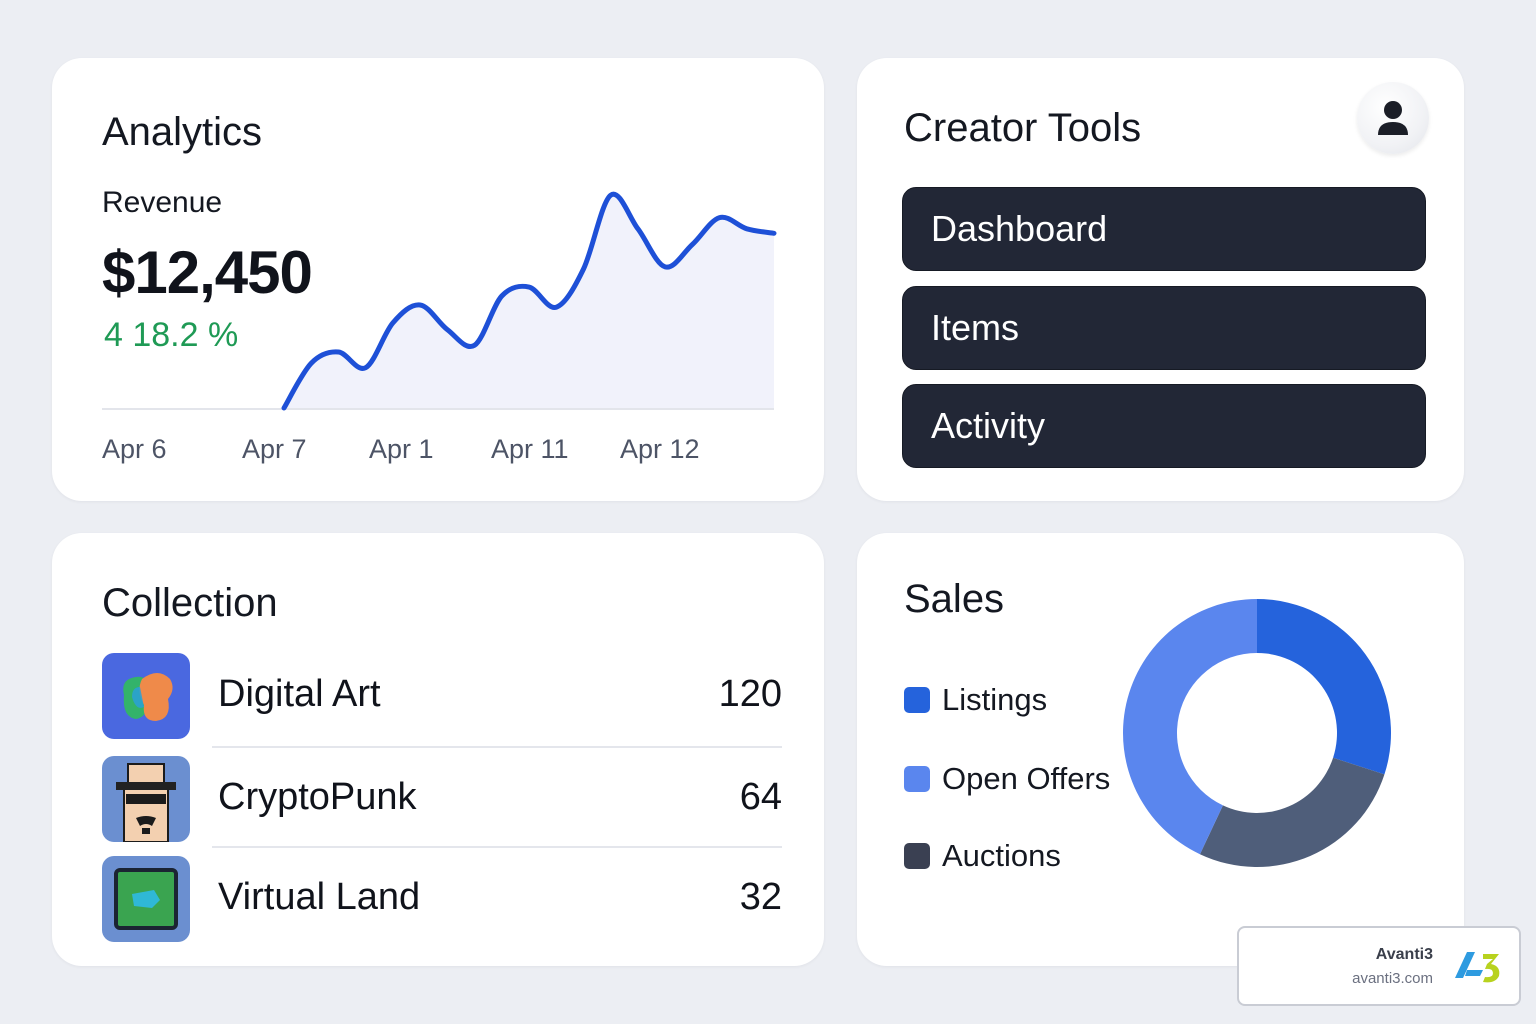 This screenshot has height=1024, width=1536. What do you see at coordinates (1023, 128) in the screenshot?
I see `creator-tools-title: Creator Tools` at bounding box center [1023, 128].